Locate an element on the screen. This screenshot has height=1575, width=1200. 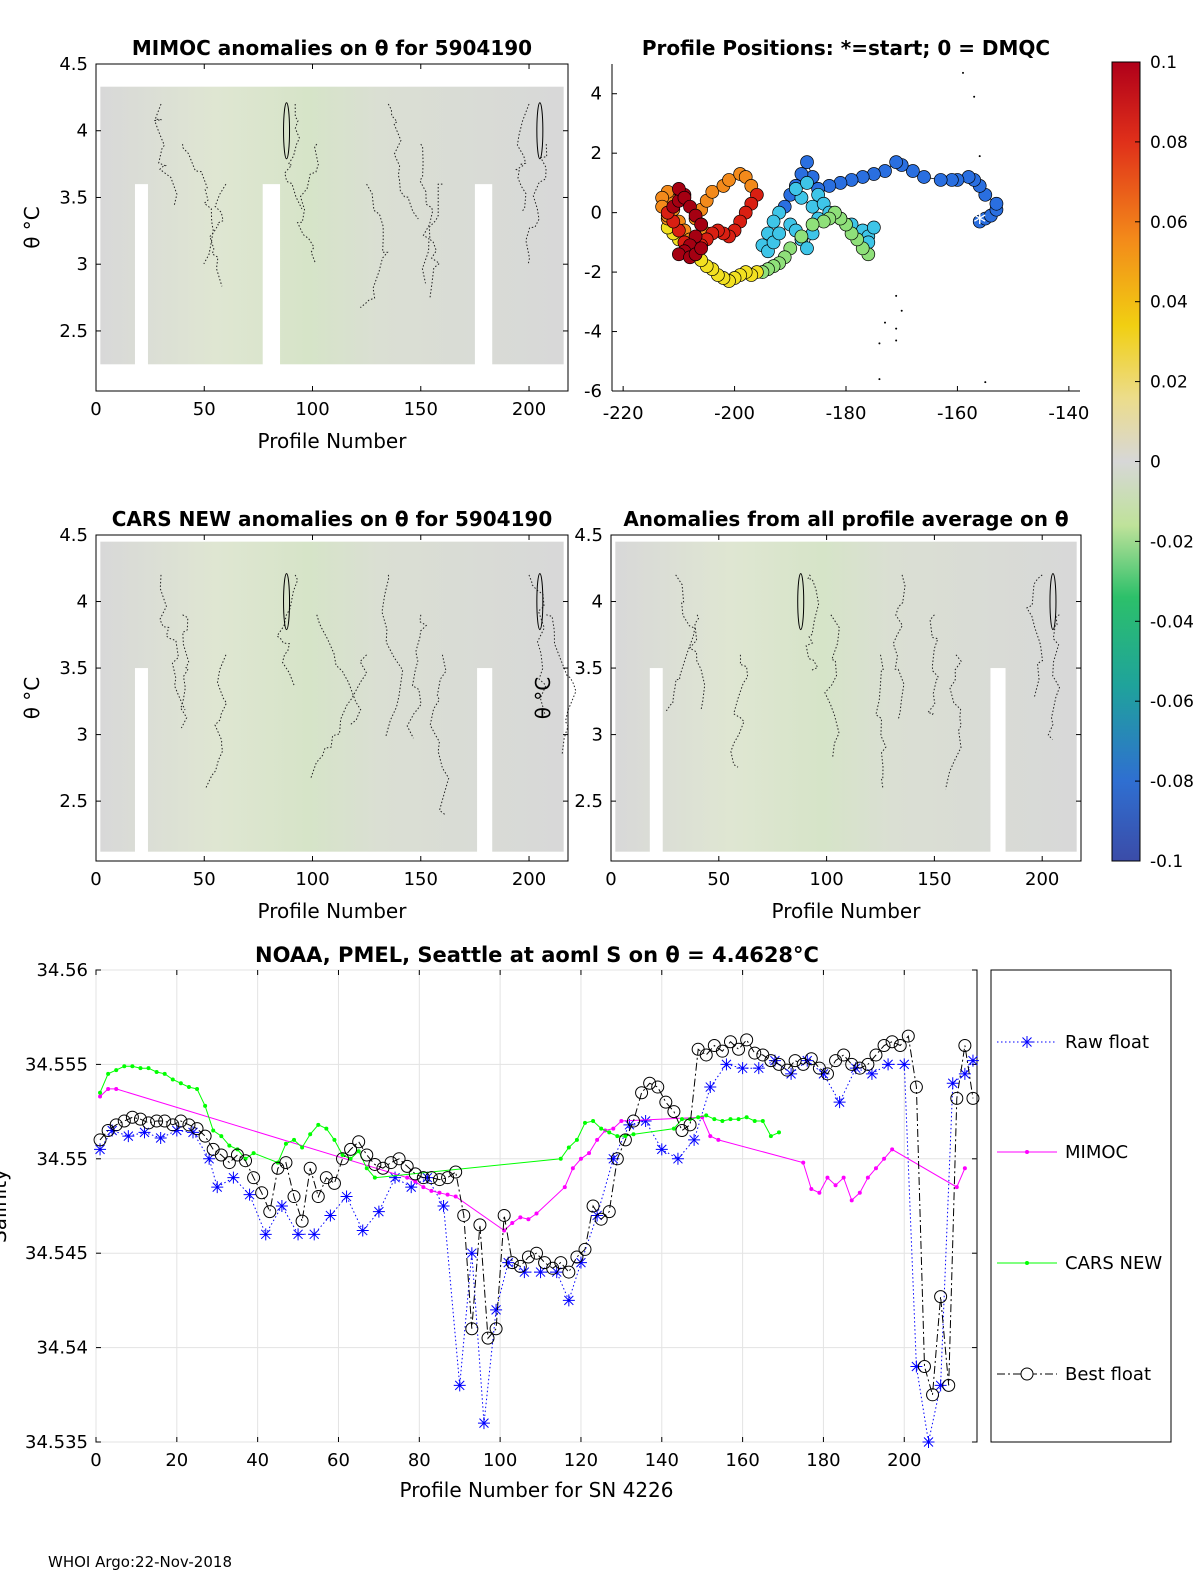
cars-ytick-label: 4 is located at coordinates (82, 602).